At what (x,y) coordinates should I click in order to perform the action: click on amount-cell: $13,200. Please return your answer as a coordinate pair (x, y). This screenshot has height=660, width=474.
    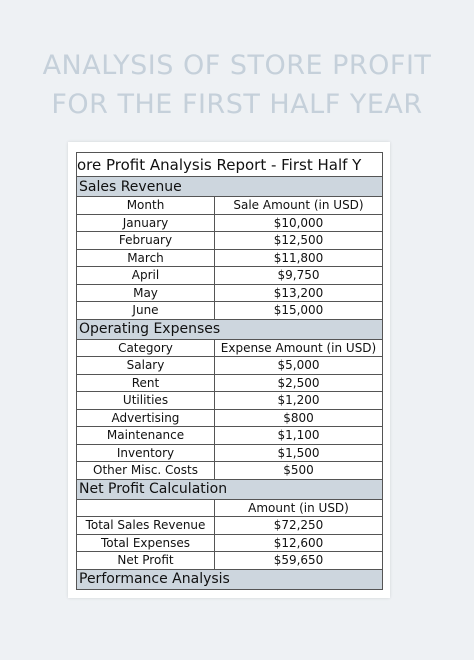
    Looking at the image, I should click on (298, 292).